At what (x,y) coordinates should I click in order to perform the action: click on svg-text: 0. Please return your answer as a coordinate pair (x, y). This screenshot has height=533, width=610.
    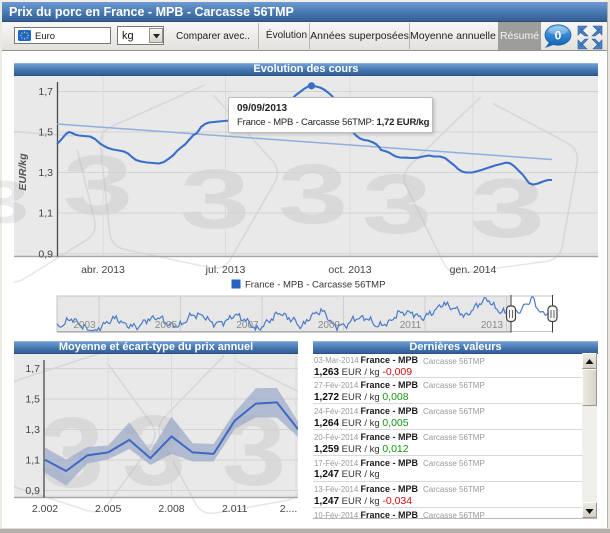
    Looking at the image, I should click on (558, 36).